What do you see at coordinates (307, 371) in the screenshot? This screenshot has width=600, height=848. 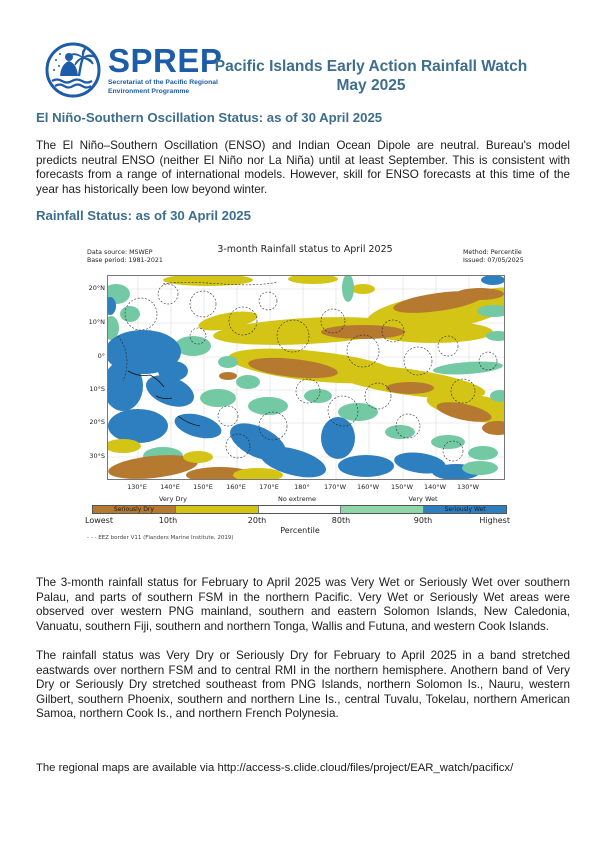 I see `eez-boundaries` at bounding box center [307, 371].